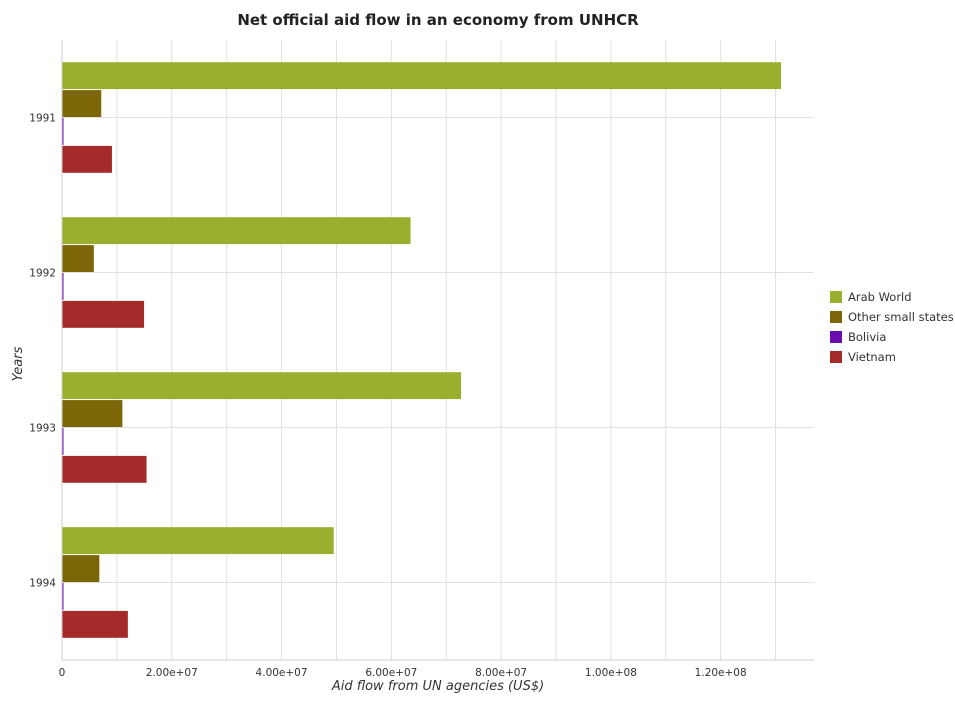 The image size is (955, 704). Describe the element at coordinates (901, 317) in the screenshot. I see `legend-label: Other small states` at that location.